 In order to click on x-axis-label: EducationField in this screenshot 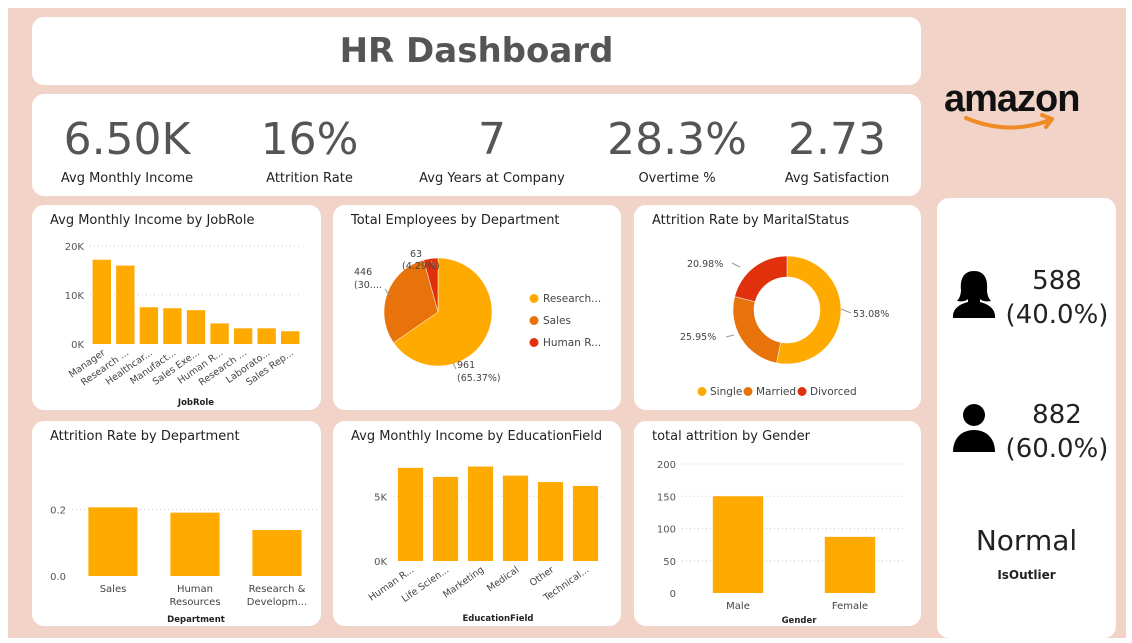, I will do `click(497, 619)`.